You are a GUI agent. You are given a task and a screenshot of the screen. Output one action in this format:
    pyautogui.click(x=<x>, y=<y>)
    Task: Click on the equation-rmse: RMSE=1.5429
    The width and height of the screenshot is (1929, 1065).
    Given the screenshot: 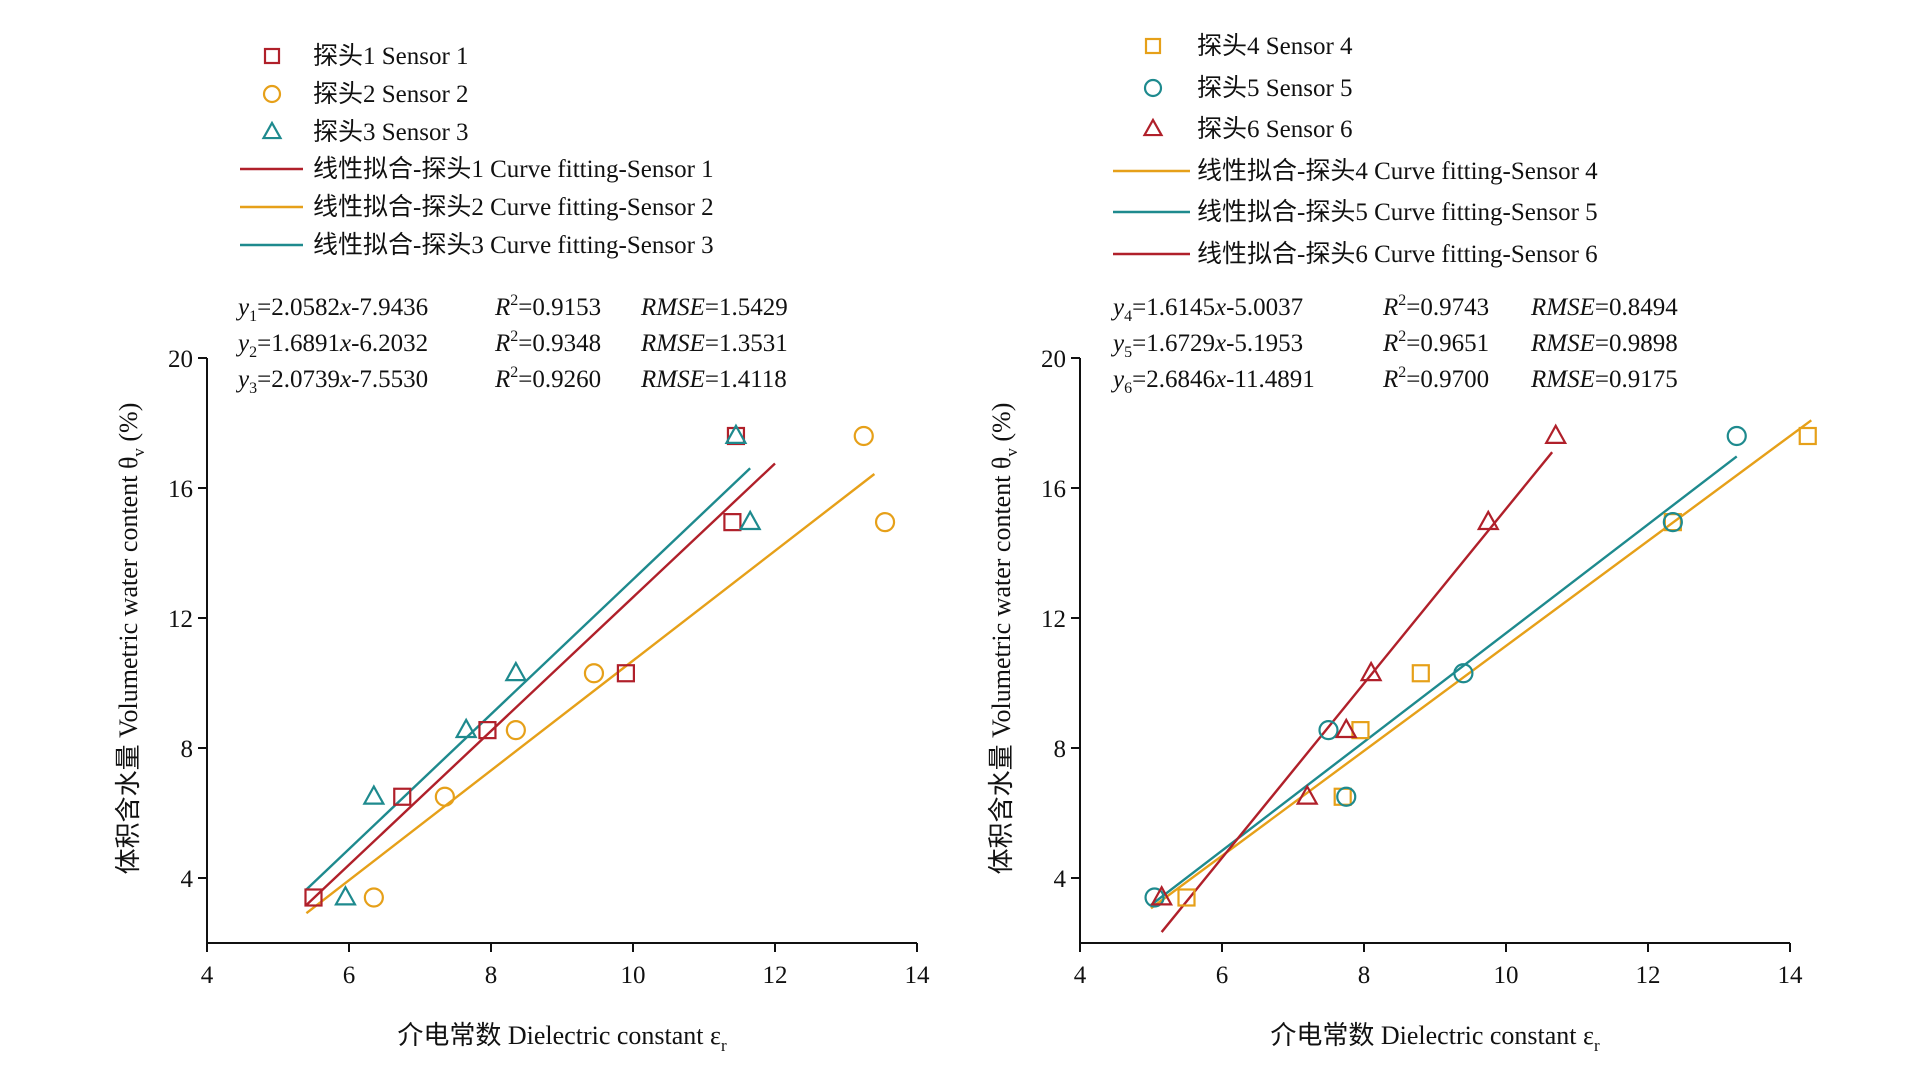 What is the action you would take?
    pyautogui.click(x=714, y=307)
    